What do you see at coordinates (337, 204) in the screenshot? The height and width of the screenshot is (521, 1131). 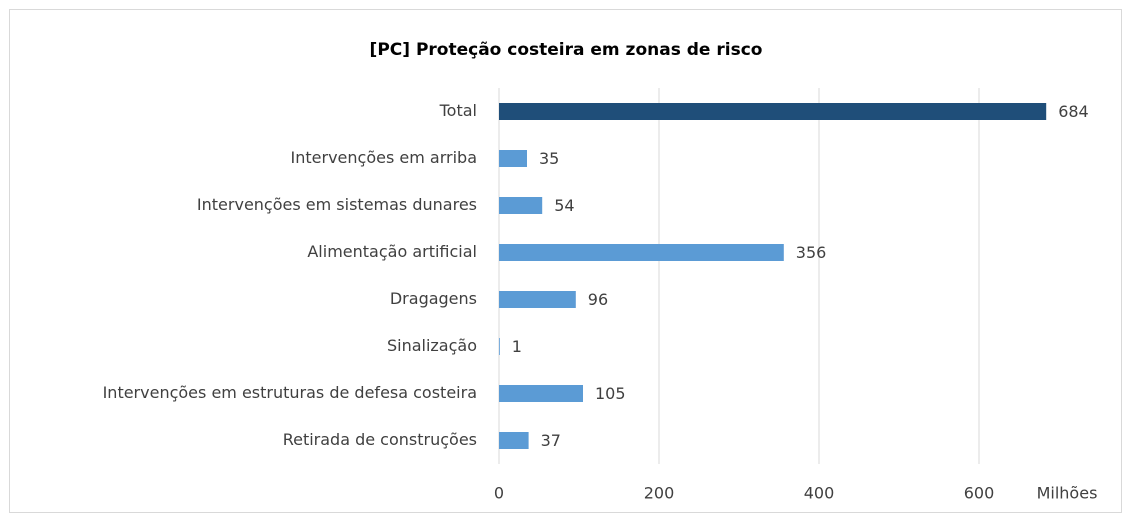 I see `y-tick-label: Intervenções em sistemas dunares` at bounding box center [337, 204].